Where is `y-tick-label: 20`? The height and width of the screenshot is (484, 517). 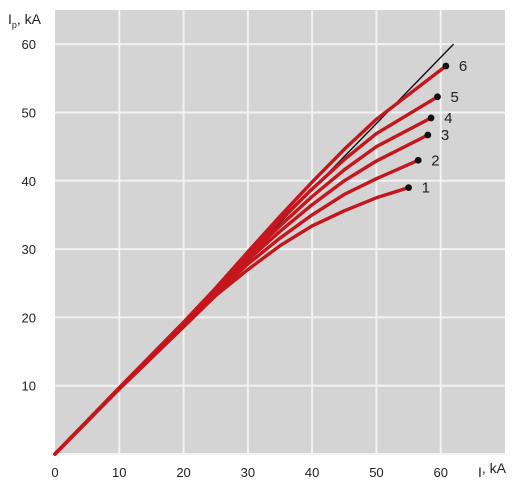
y-tick-label: 20 is located at coordinates (29, 317).